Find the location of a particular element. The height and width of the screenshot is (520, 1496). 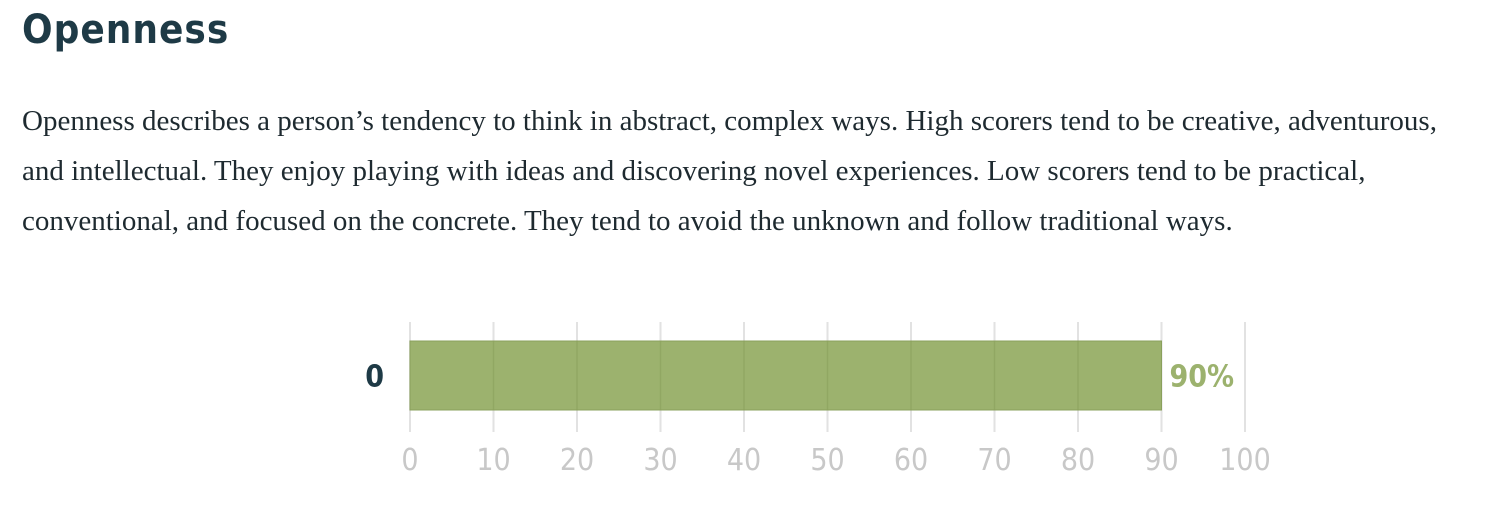

x-tick-label-0: 0 is located at coordinates (409, 460).